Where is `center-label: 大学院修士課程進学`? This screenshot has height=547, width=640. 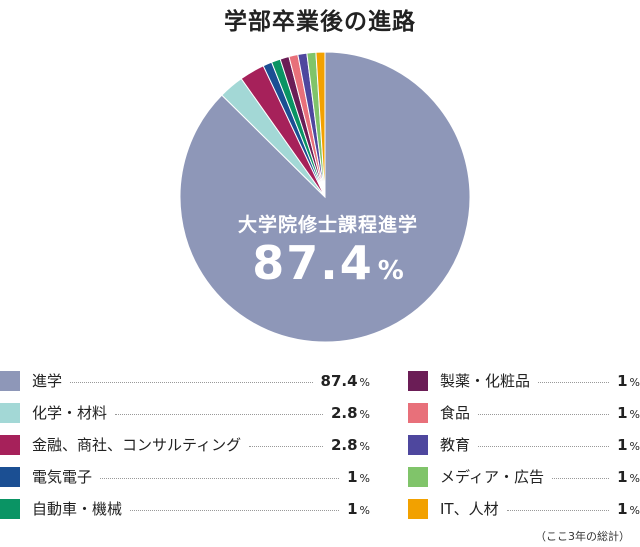
center-label: 大学院修士課程進学 is located at coordinates (327, 225).